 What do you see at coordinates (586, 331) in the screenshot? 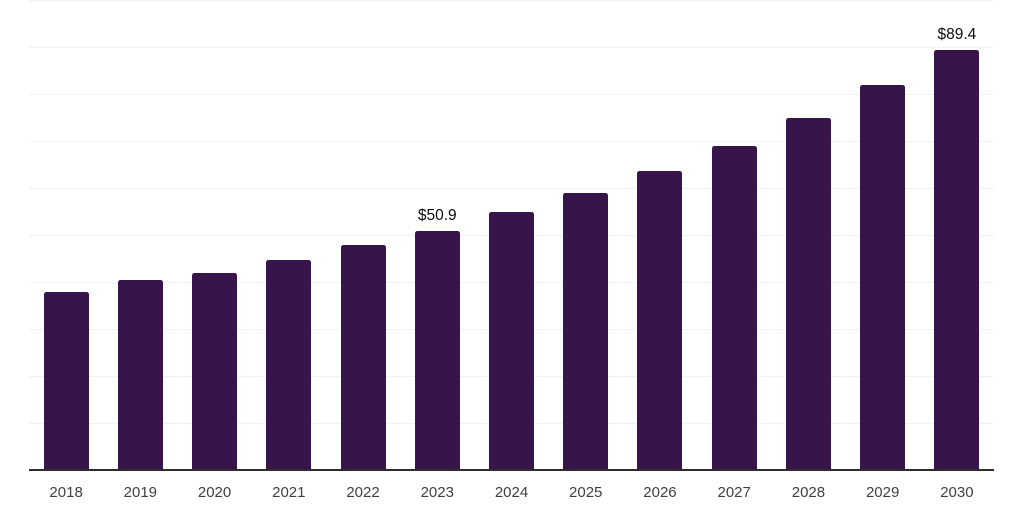
I see `bar-2025` at bounding box center [586, 331].